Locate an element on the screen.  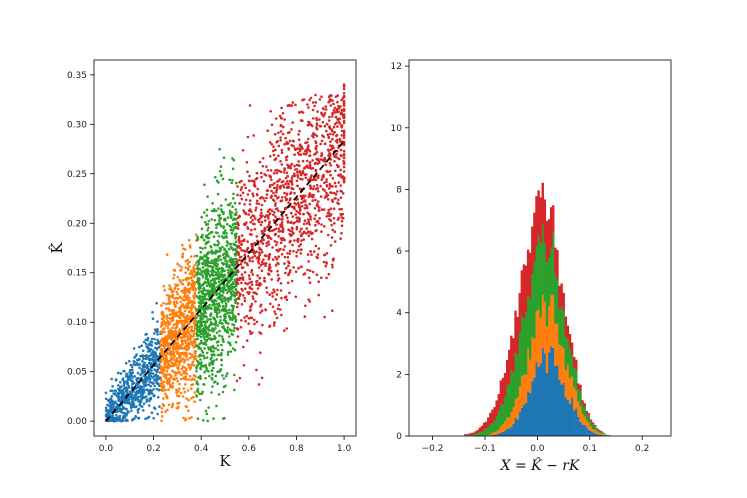
histogram-bars is located at coordinates (538, 309).